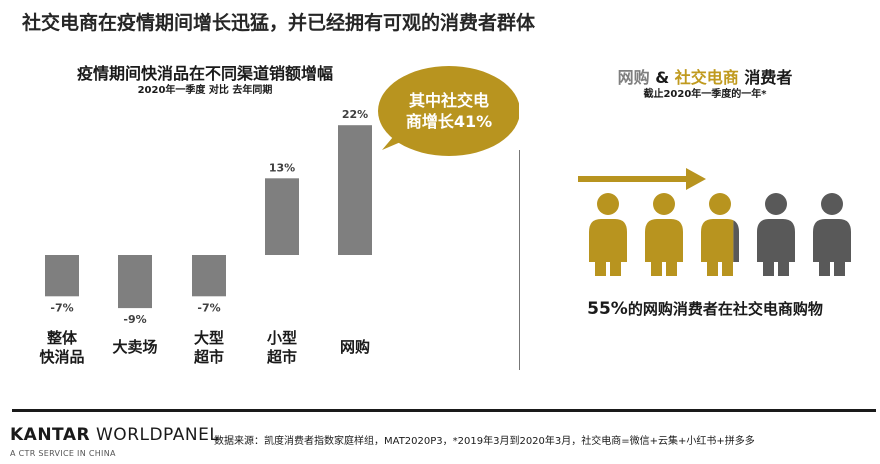  Describe the element at coordinates (725, 309) in the screenshot. I see `stat-text: 的网购消费者在社交电商购物` at that location.